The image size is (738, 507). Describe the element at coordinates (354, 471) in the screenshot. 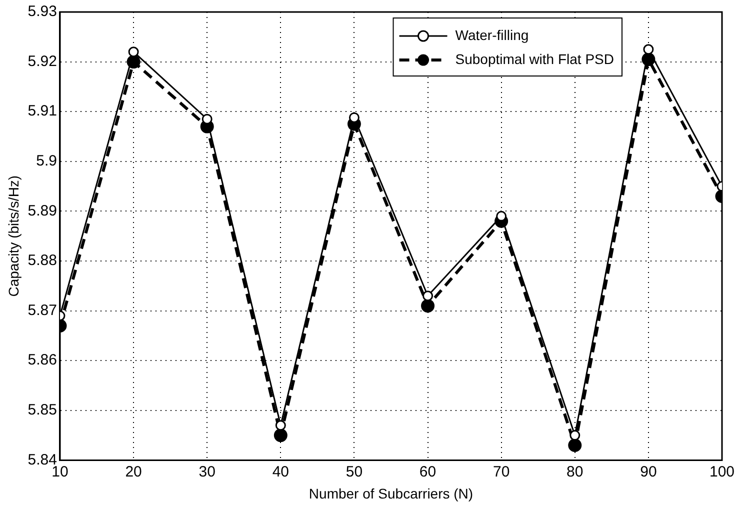

I see `x-tick-label: 50` at that location.